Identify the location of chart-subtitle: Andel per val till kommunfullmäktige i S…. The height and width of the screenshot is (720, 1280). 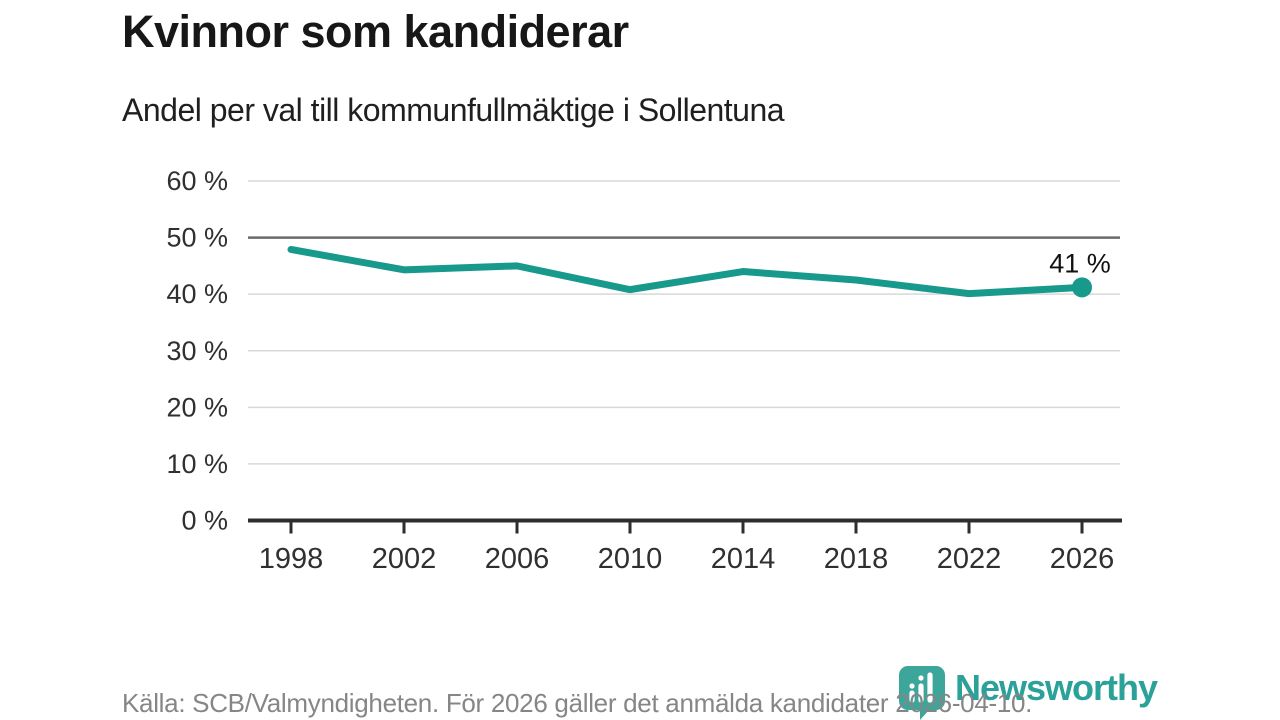
(453, 110).